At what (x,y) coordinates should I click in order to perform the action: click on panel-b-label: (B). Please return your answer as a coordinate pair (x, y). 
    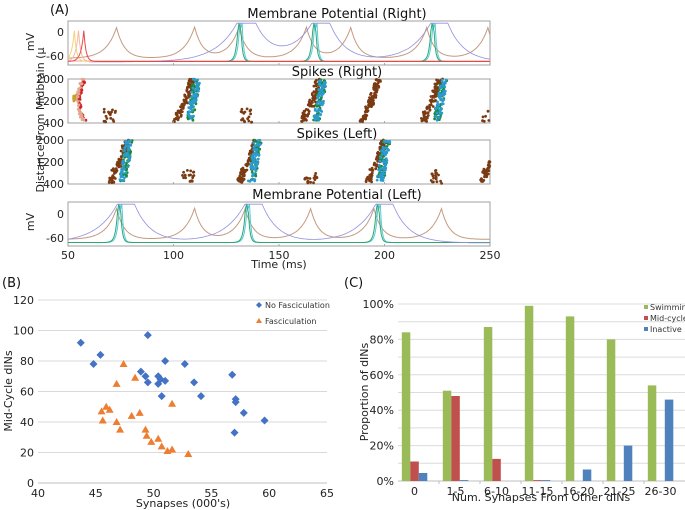
    Looking at the image, I should click on (11, 283).